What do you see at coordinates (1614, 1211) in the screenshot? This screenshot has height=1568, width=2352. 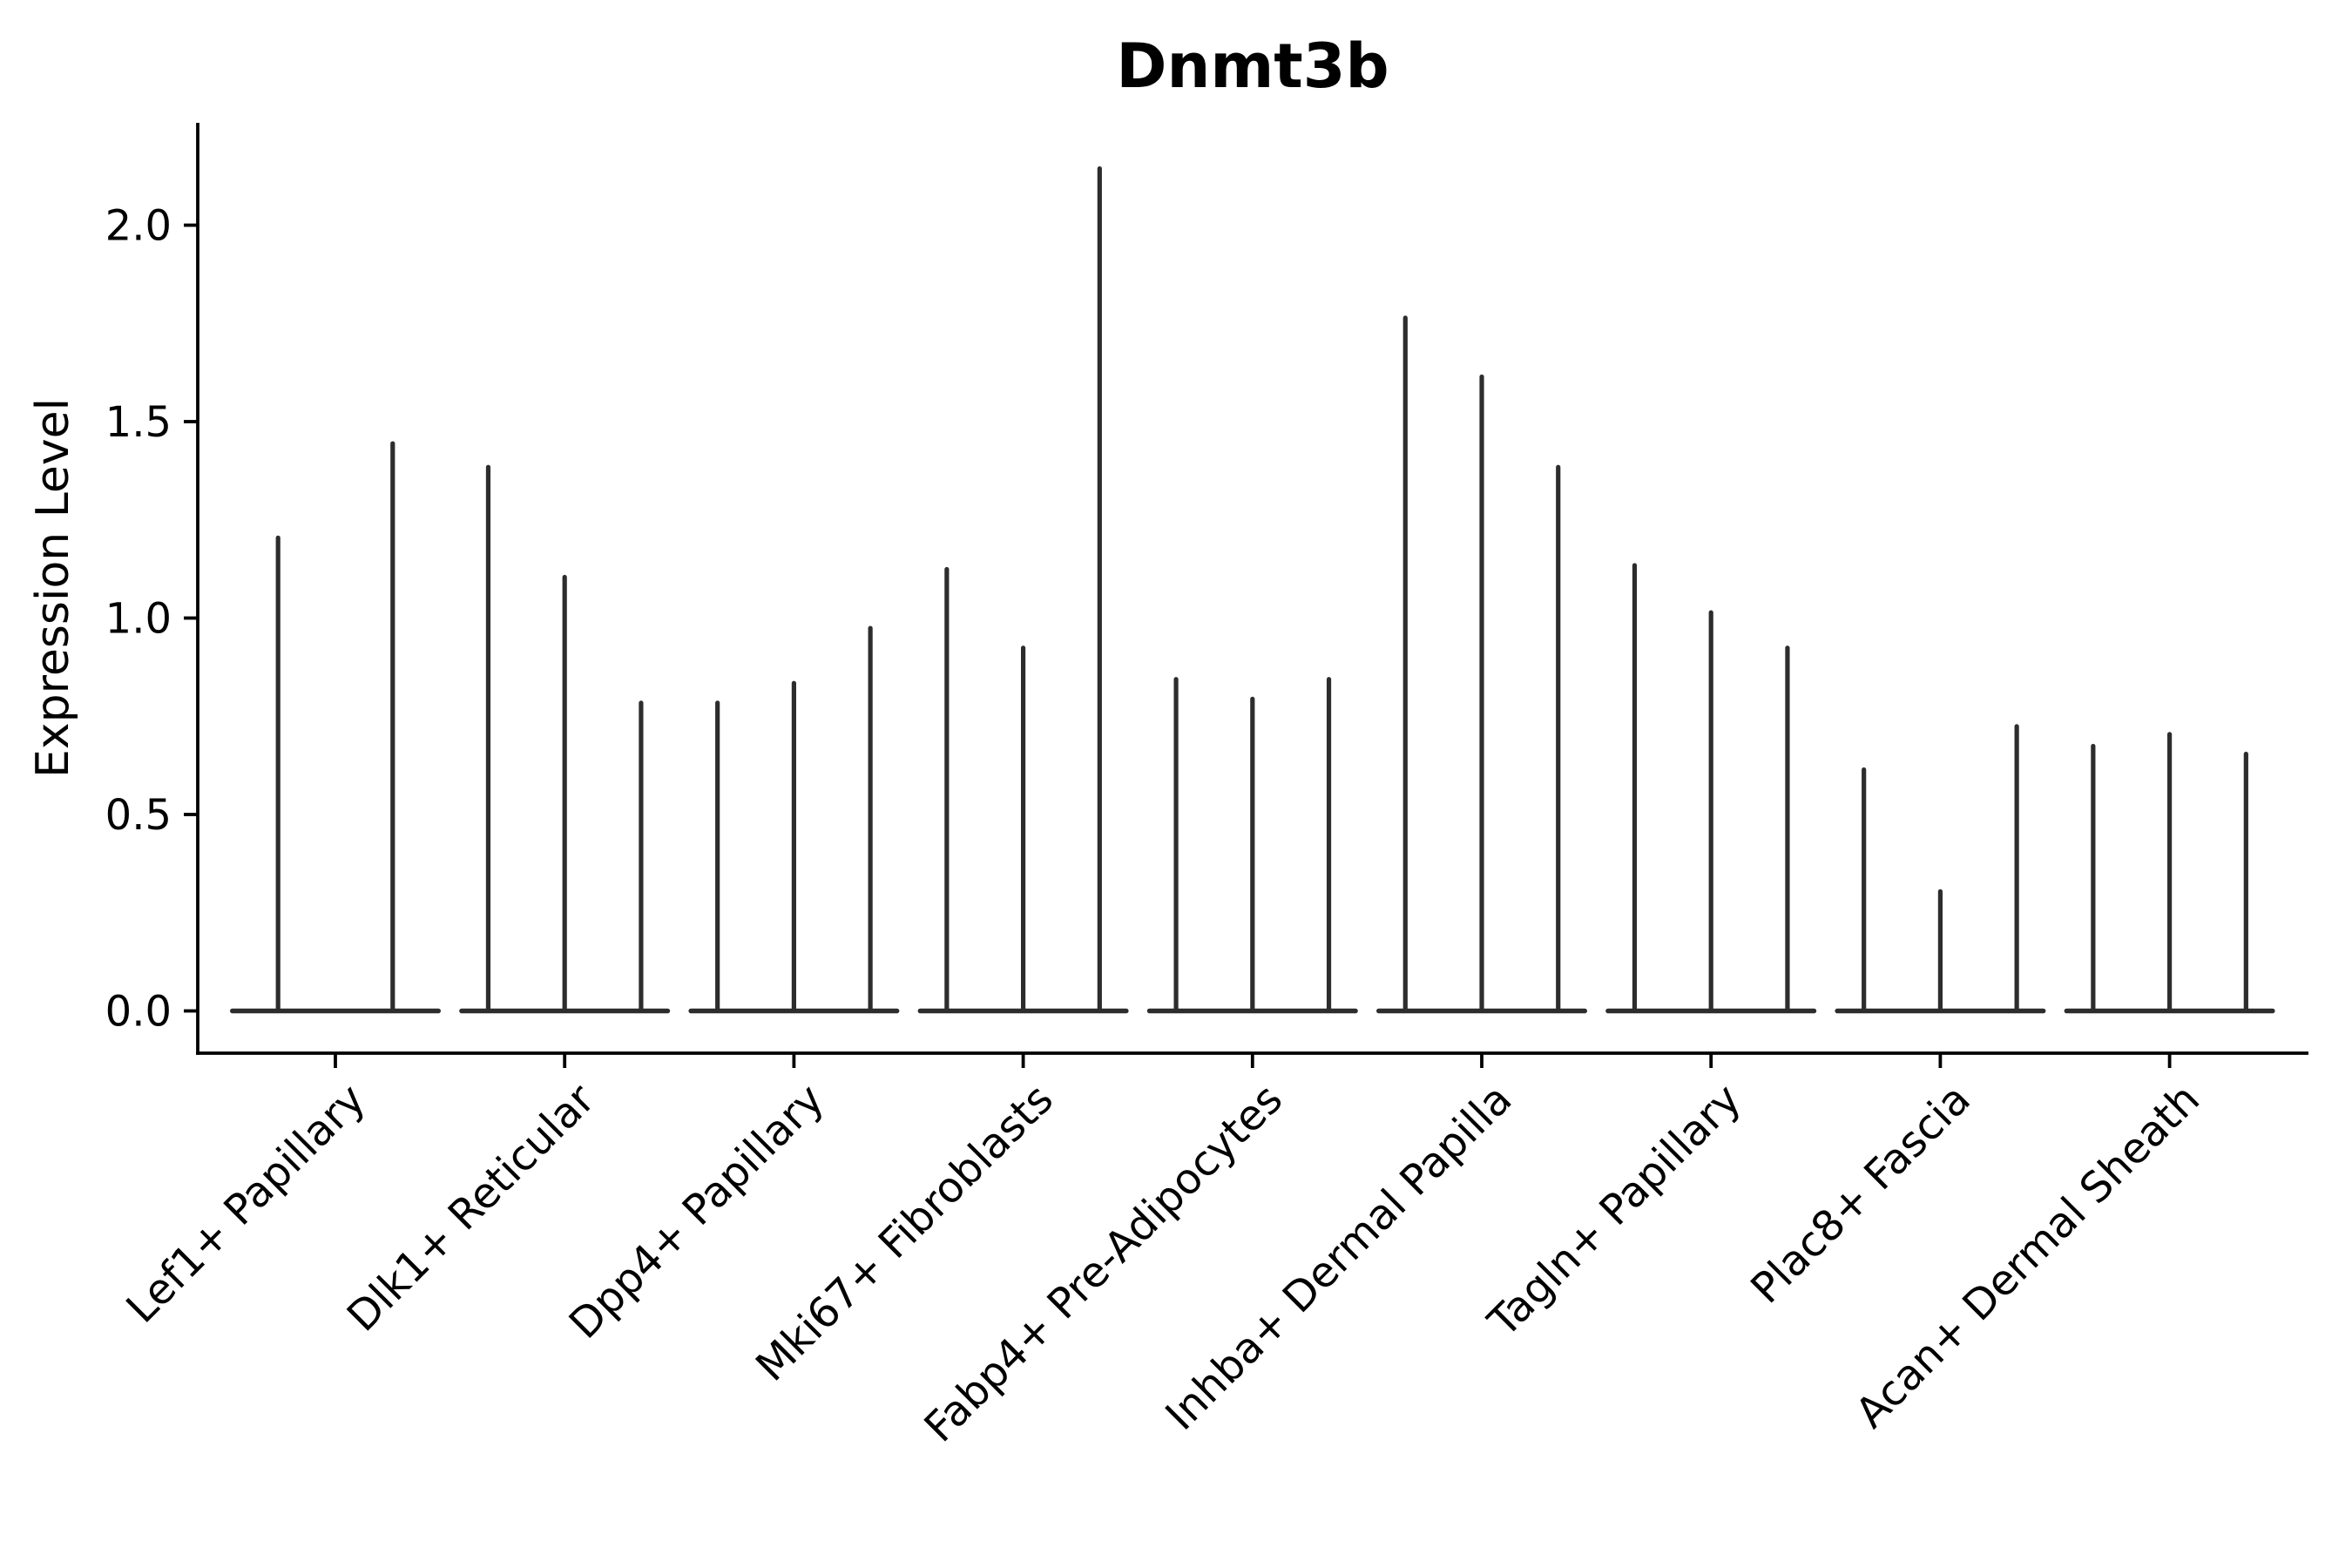 I see `x-tick-label: Tagln+ Papillary` at bounding box center [1614, 1211].